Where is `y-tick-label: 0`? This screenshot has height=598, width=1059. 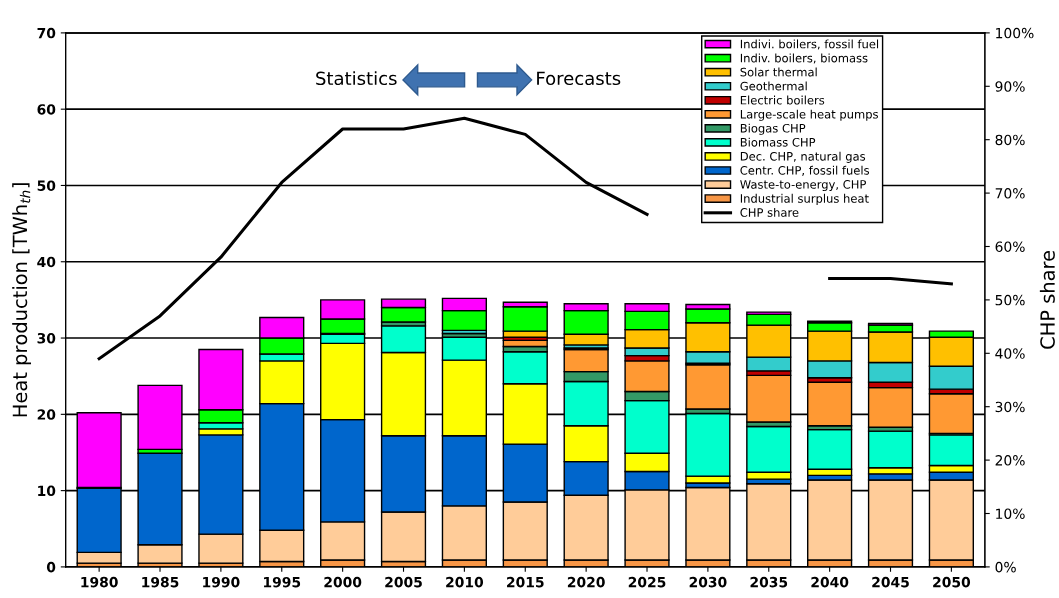
y-tick-label: 0 is located at coordinates (51, 567).